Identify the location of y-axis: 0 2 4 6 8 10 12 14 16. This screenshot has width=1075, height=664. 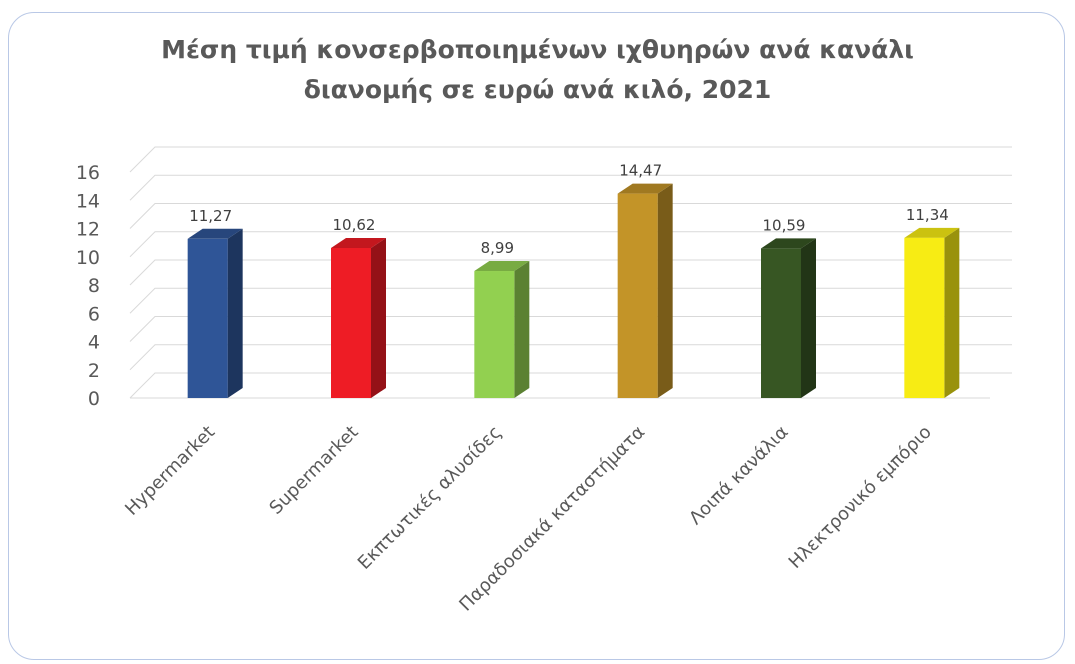
(88, 286).